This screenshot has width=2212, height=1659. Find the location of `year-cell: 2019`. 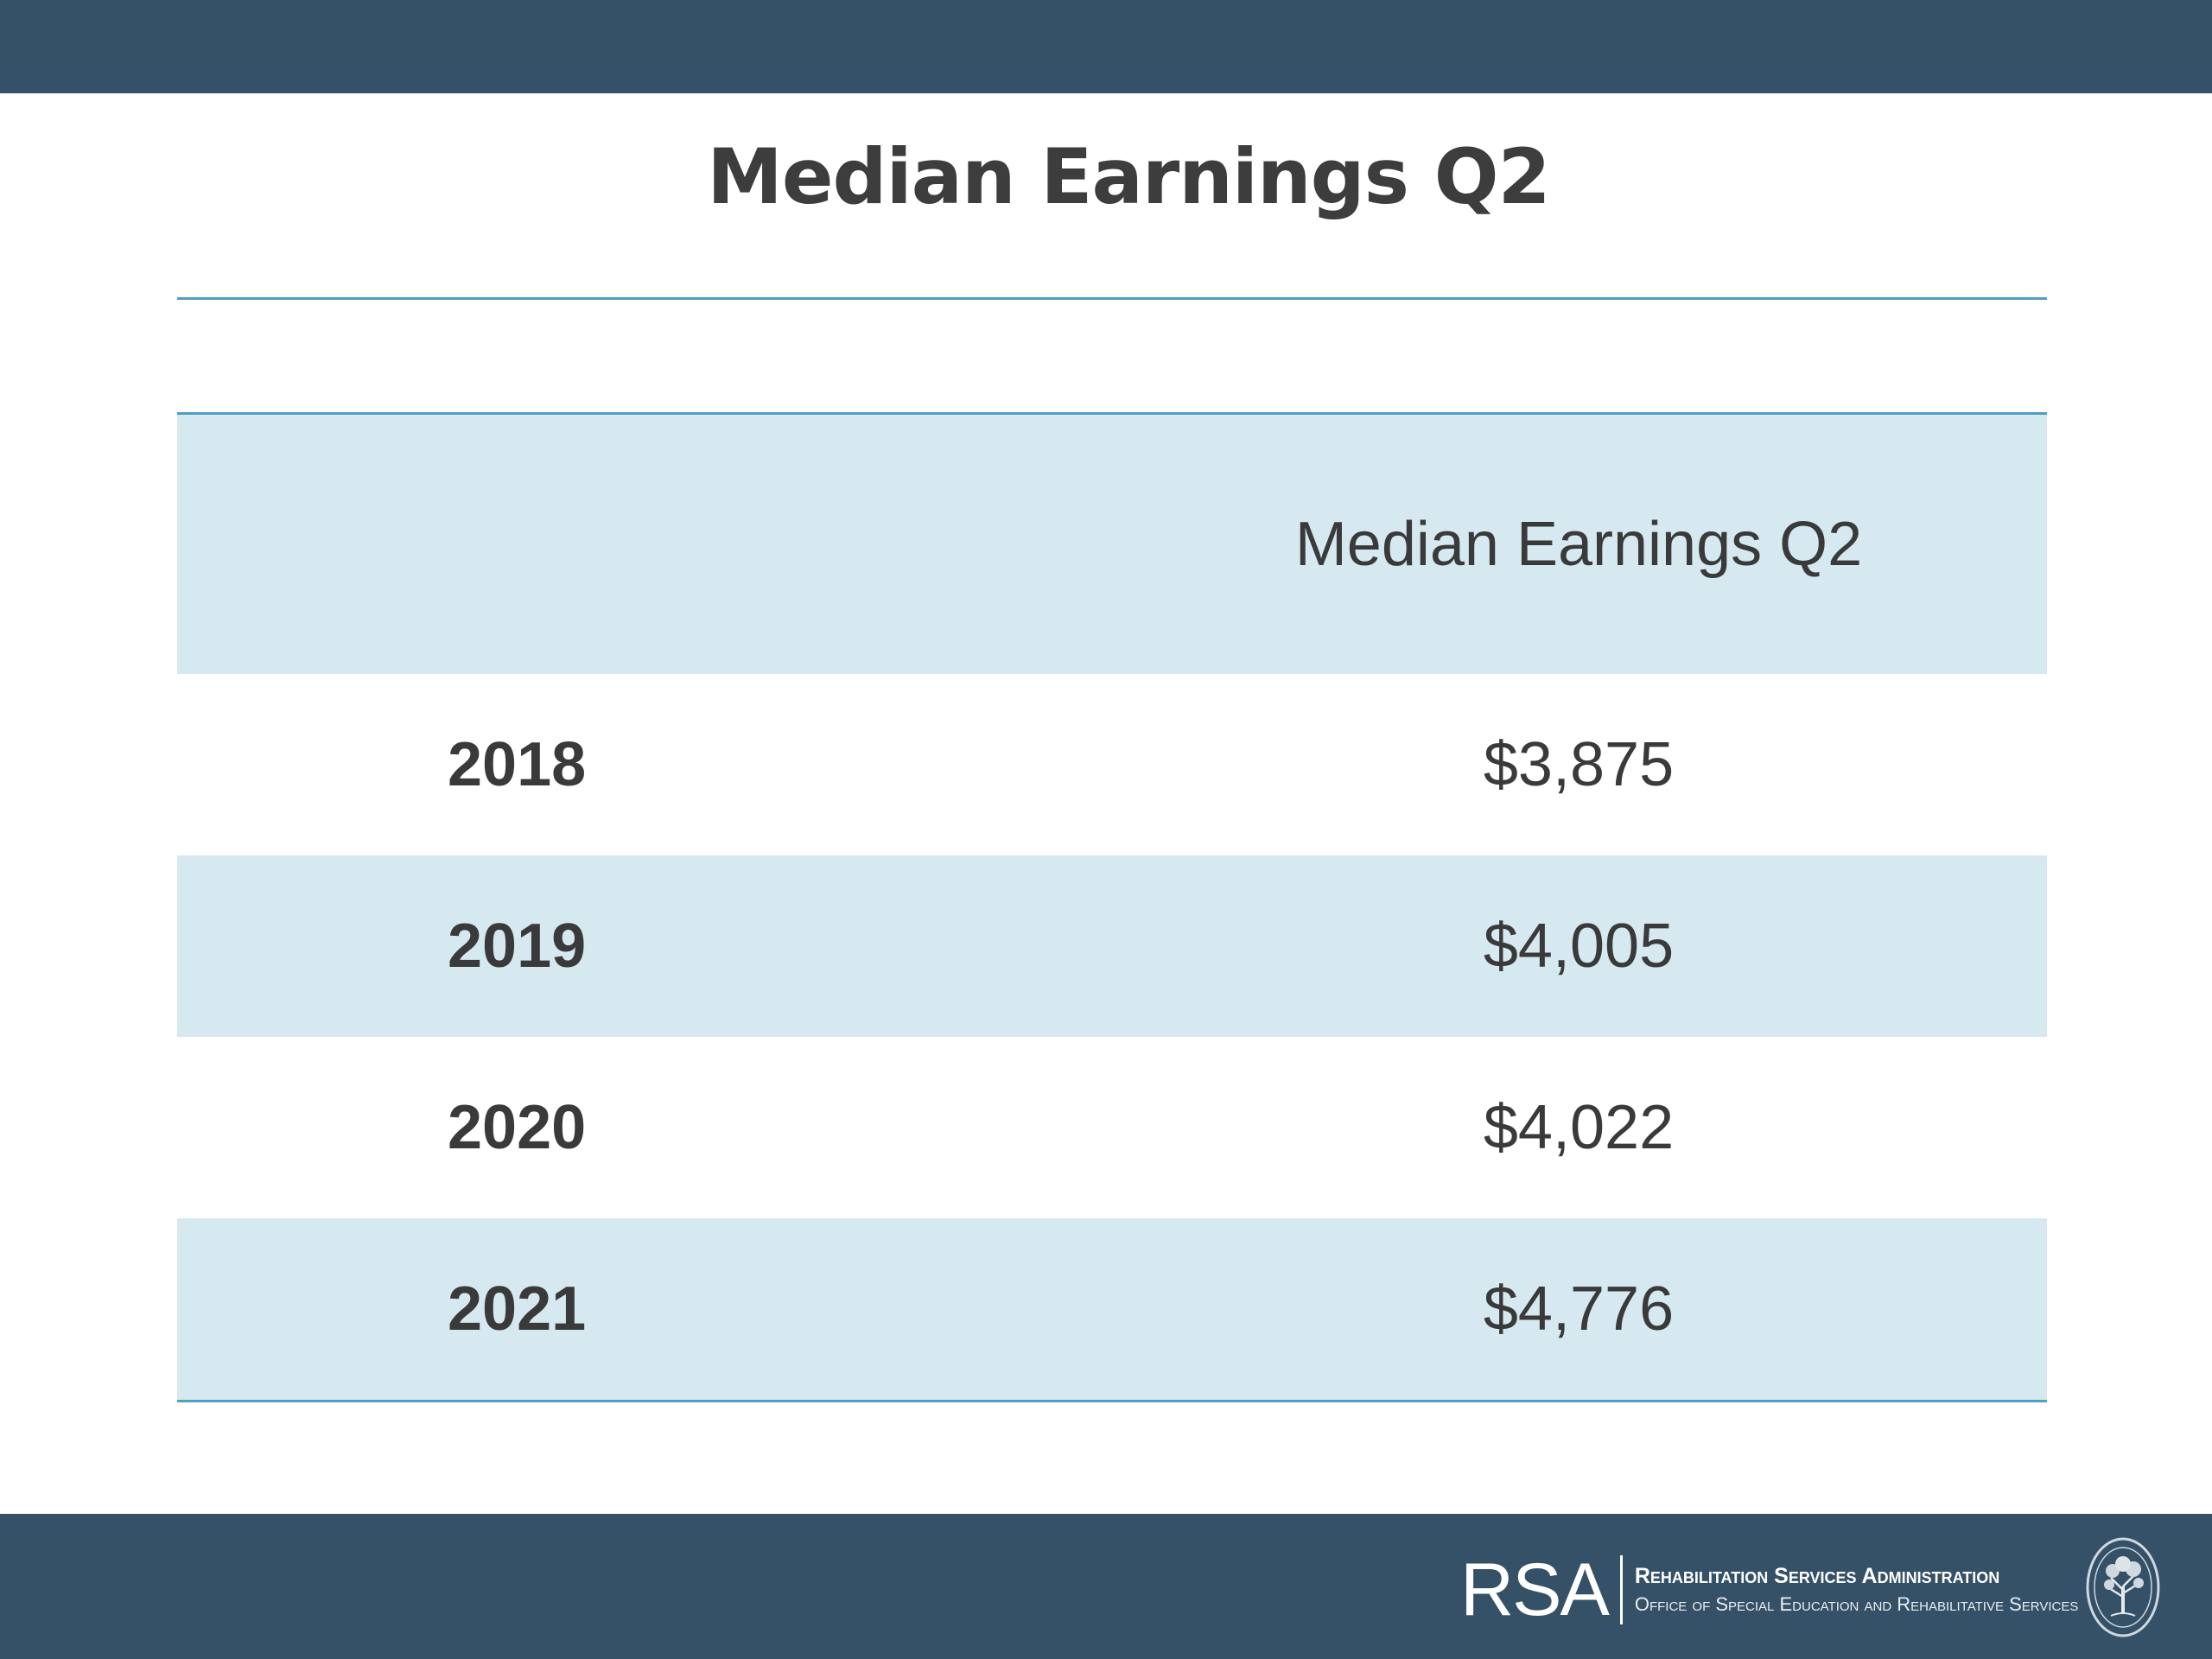

year-cell: 2019 is located at coordinates (517, 946).